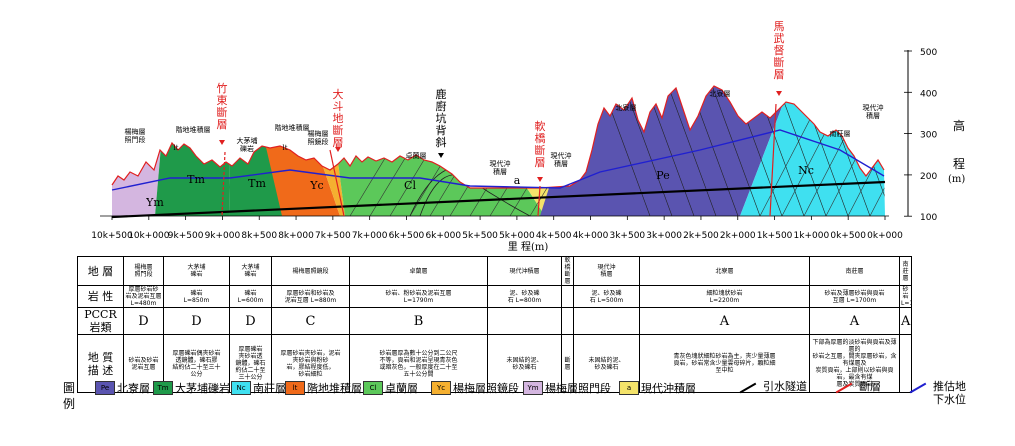 This screenshot has width=1015, height=446. I want to click on legend-label: 北寮層, so click(133, 388).